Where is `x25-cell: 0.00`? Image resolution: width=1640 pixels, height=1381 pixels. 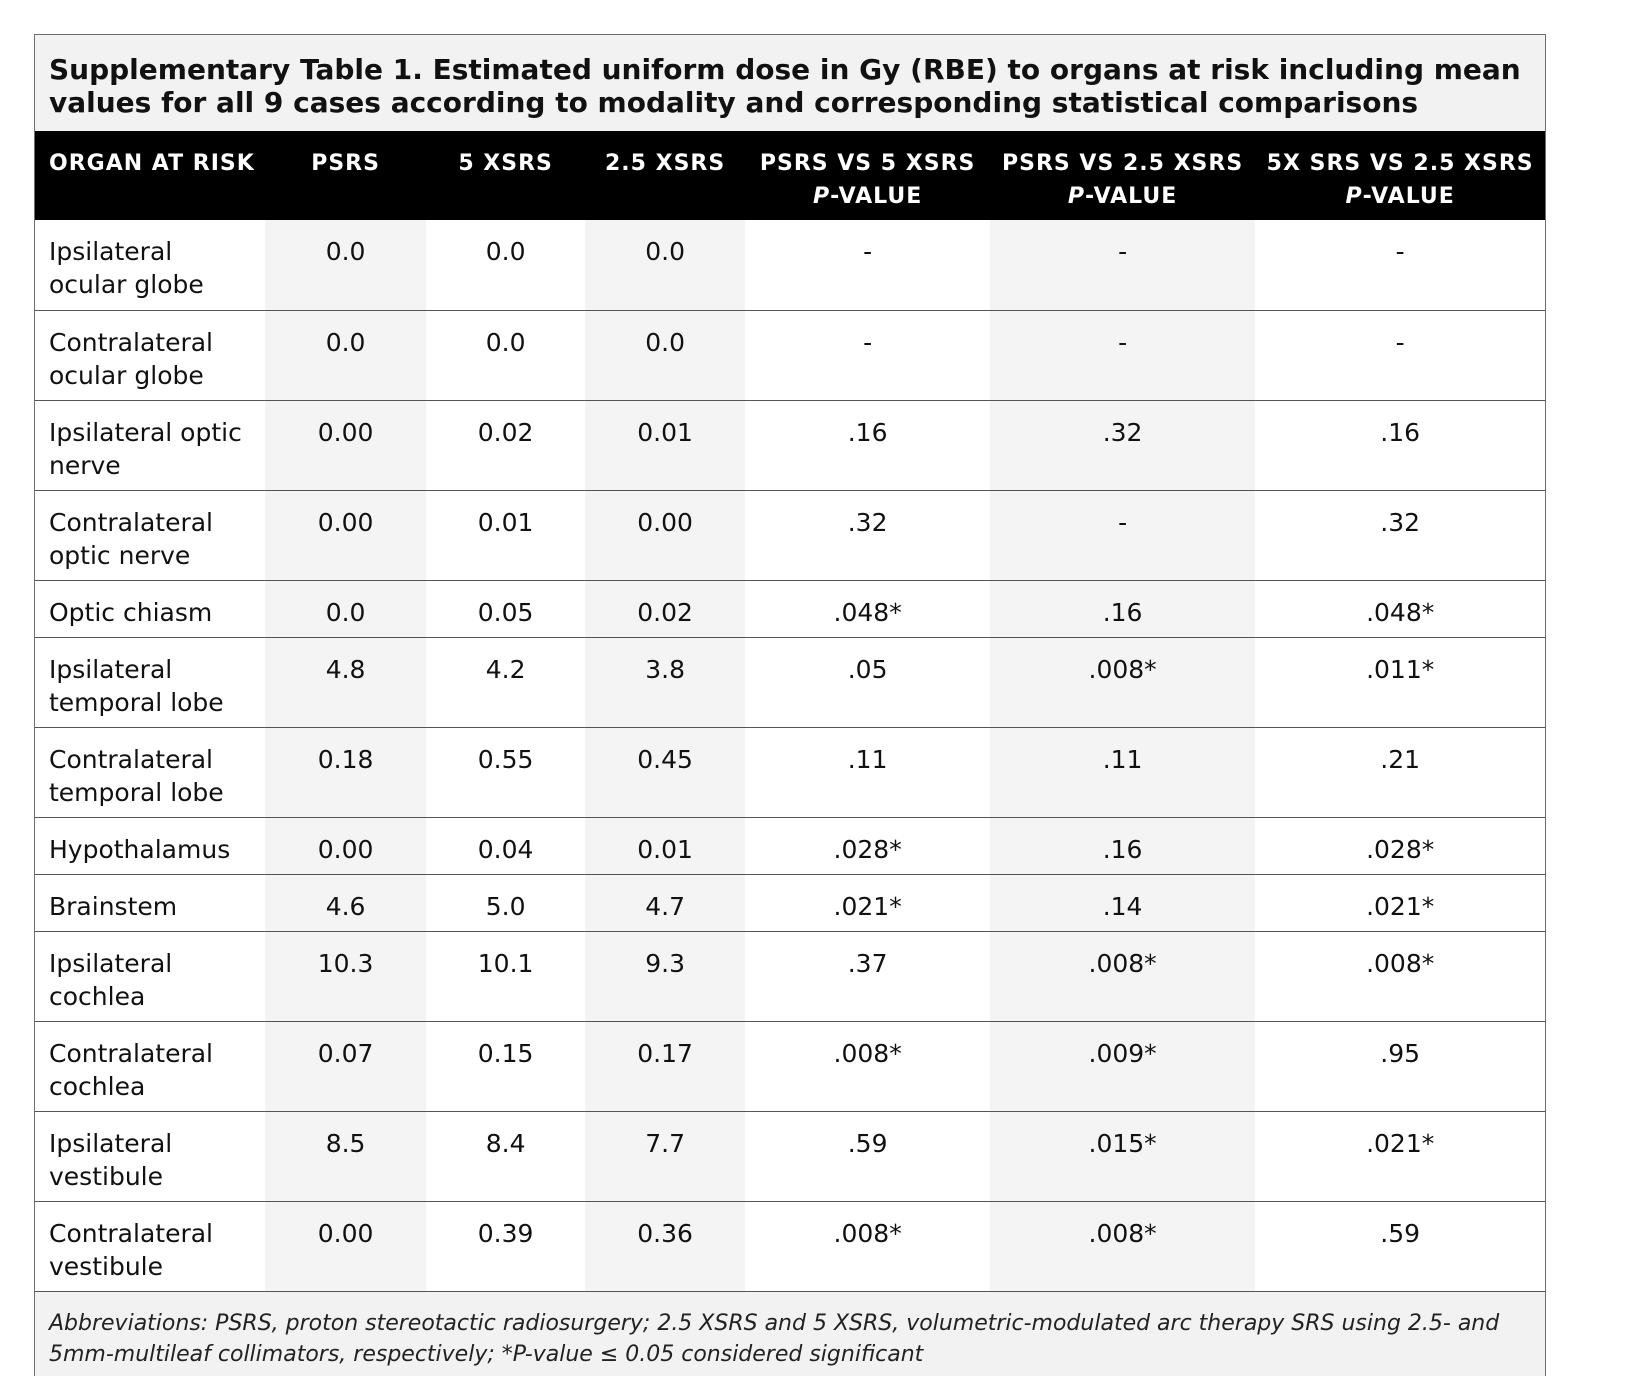 x25-cell: 0.00 is located at coordinates (665, 535).